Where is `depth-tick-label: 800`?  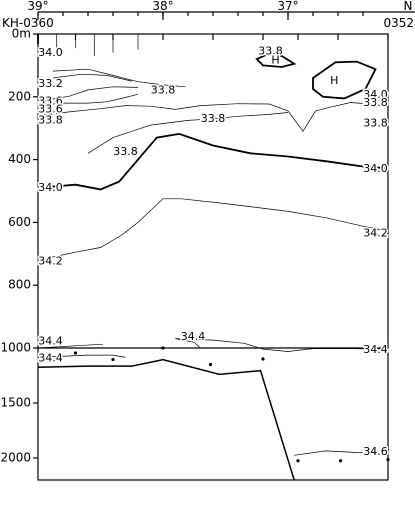 depth-tick-label: 800 is located at coordinates (19, 285).